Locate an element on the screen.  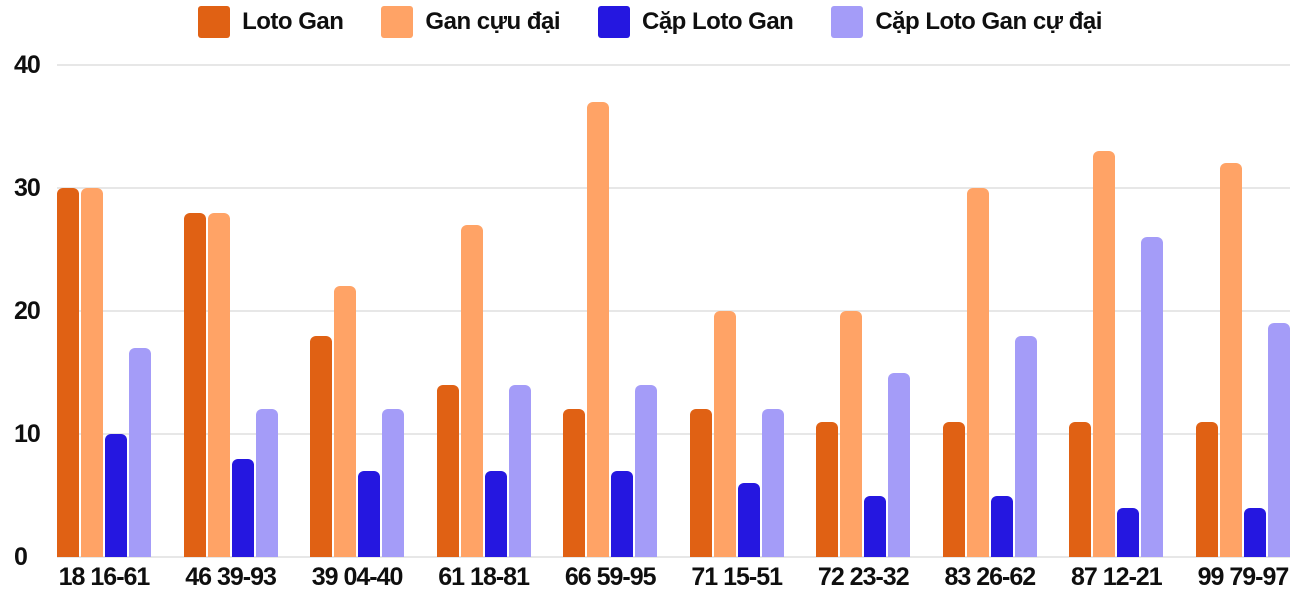
x-axis-label: 87 12-21 is located at coordinates (1117, 577).